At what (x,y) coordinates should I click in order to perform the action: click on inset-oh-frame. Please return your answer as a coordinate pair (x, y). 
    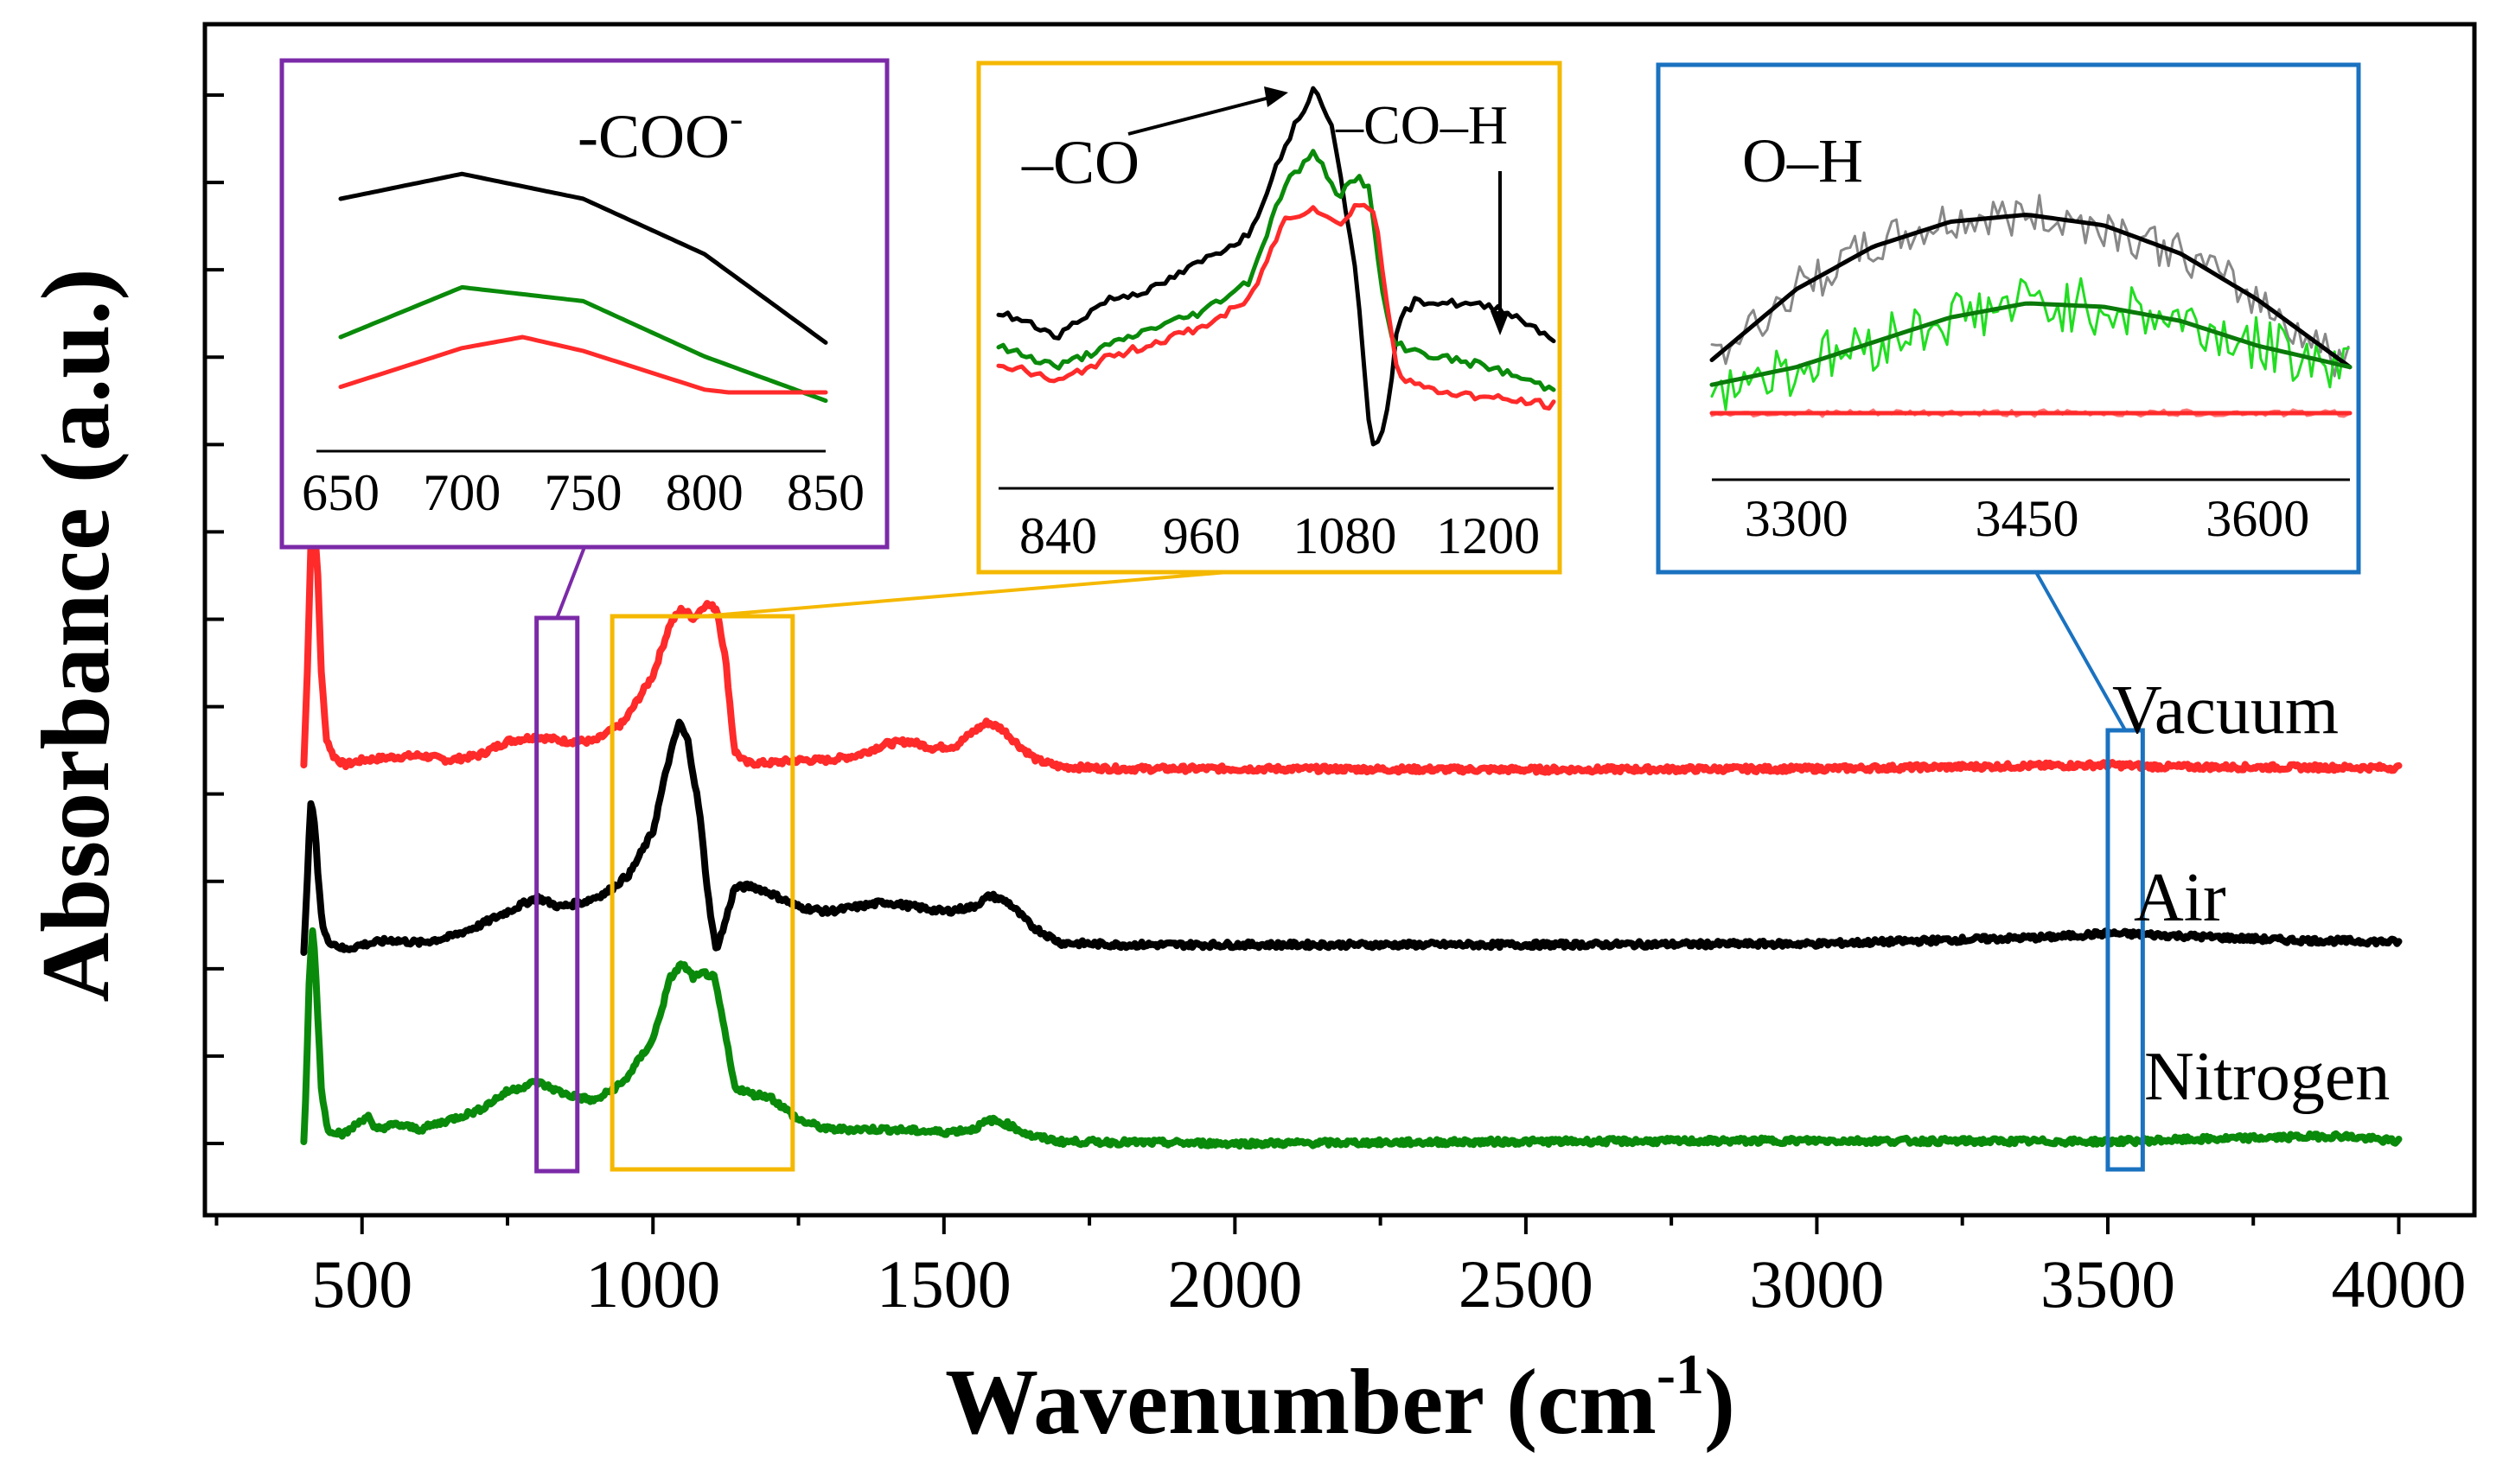
    Looking at the image, I should click on (2008, 318).